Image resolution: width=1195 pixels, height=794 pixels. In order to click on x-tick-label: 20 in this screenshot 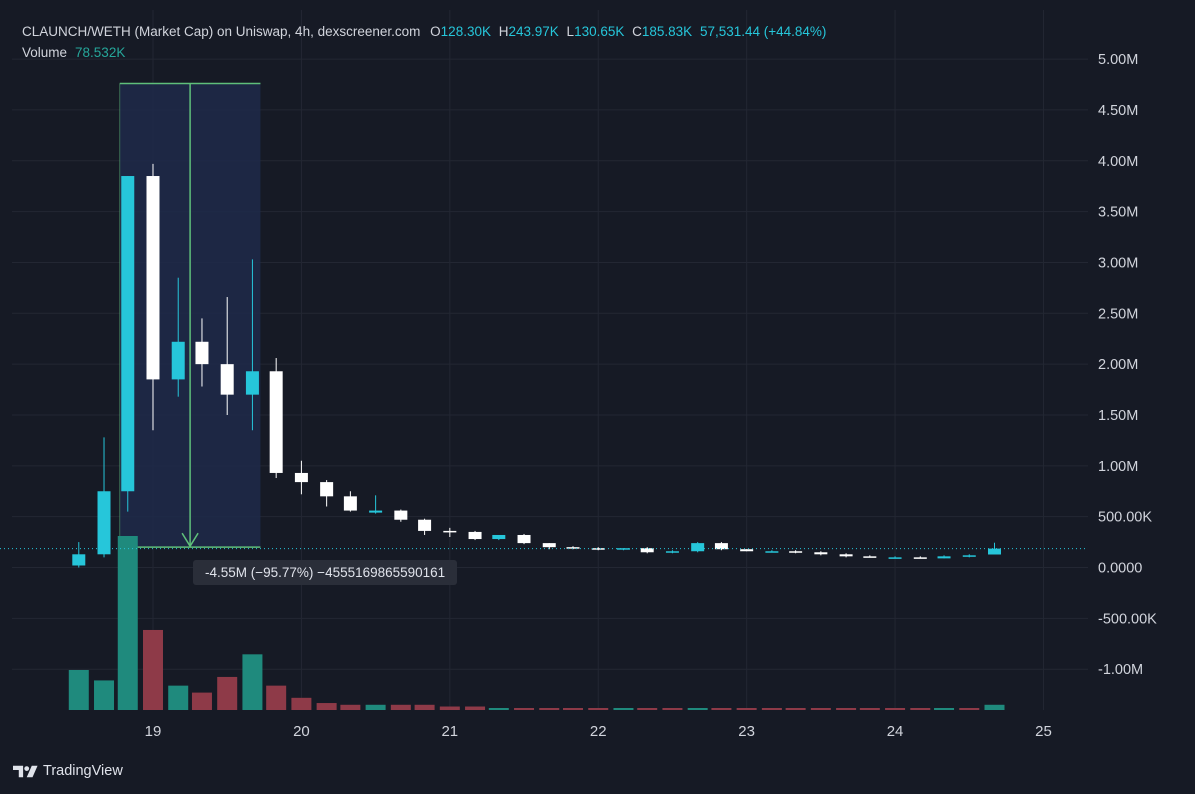, I will do `click(301, 731)`.